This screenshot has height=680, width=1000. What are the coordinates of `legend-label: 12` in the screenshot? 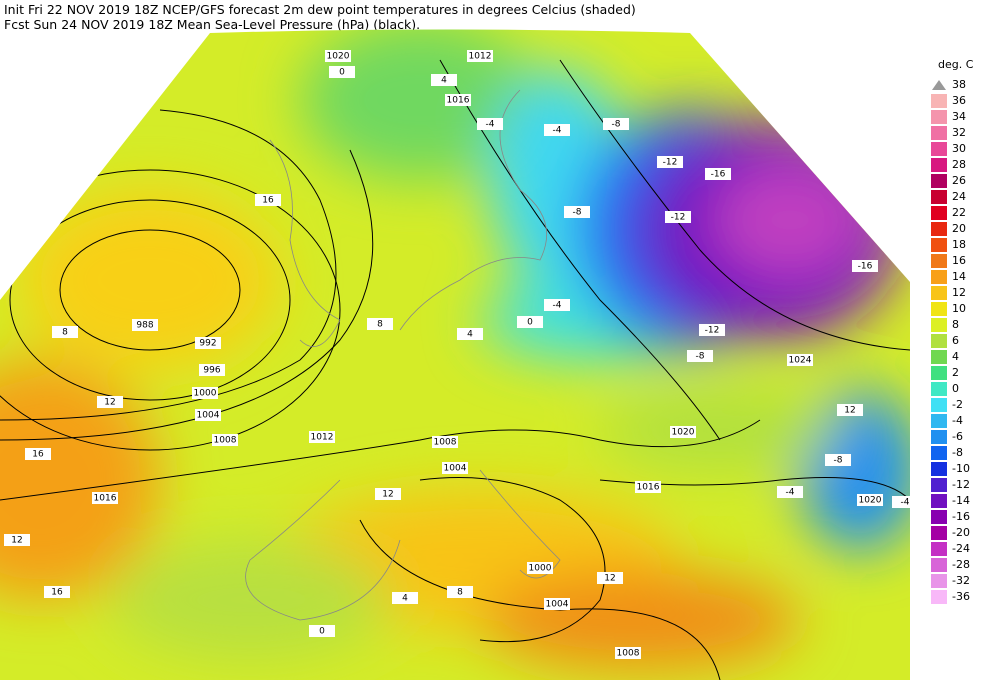 It's located at (959, 292).